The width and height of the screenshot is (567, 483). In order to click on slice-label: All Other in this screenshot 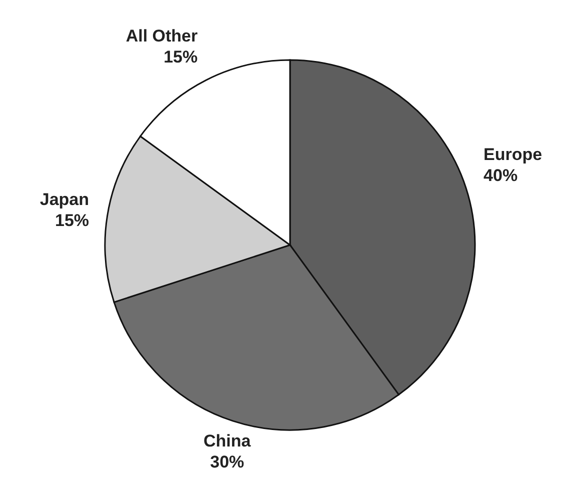, I will do `click(162, 36)`.